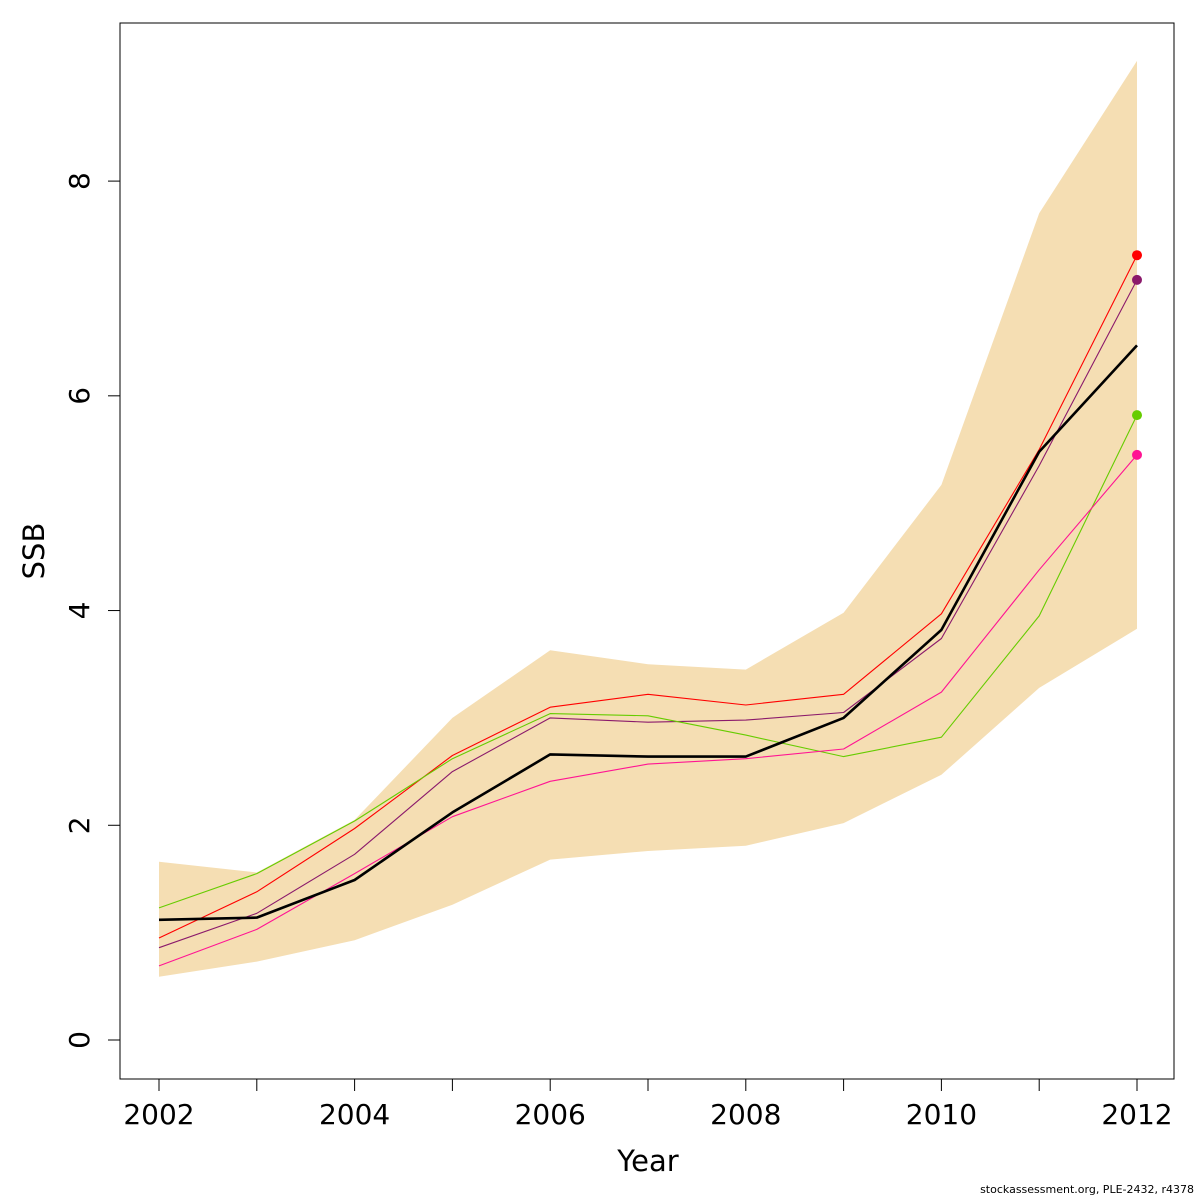  I want to click on x-tick-label: 2012, so click(1136, 1114).